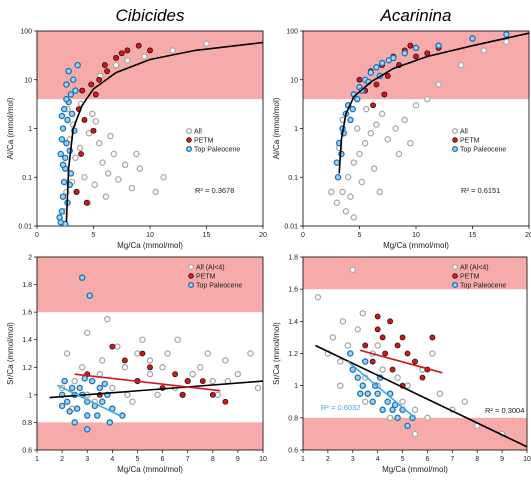 This screenshot has height=487, width=531. I want to click on y-tick-label: 100, so click(26, 32).